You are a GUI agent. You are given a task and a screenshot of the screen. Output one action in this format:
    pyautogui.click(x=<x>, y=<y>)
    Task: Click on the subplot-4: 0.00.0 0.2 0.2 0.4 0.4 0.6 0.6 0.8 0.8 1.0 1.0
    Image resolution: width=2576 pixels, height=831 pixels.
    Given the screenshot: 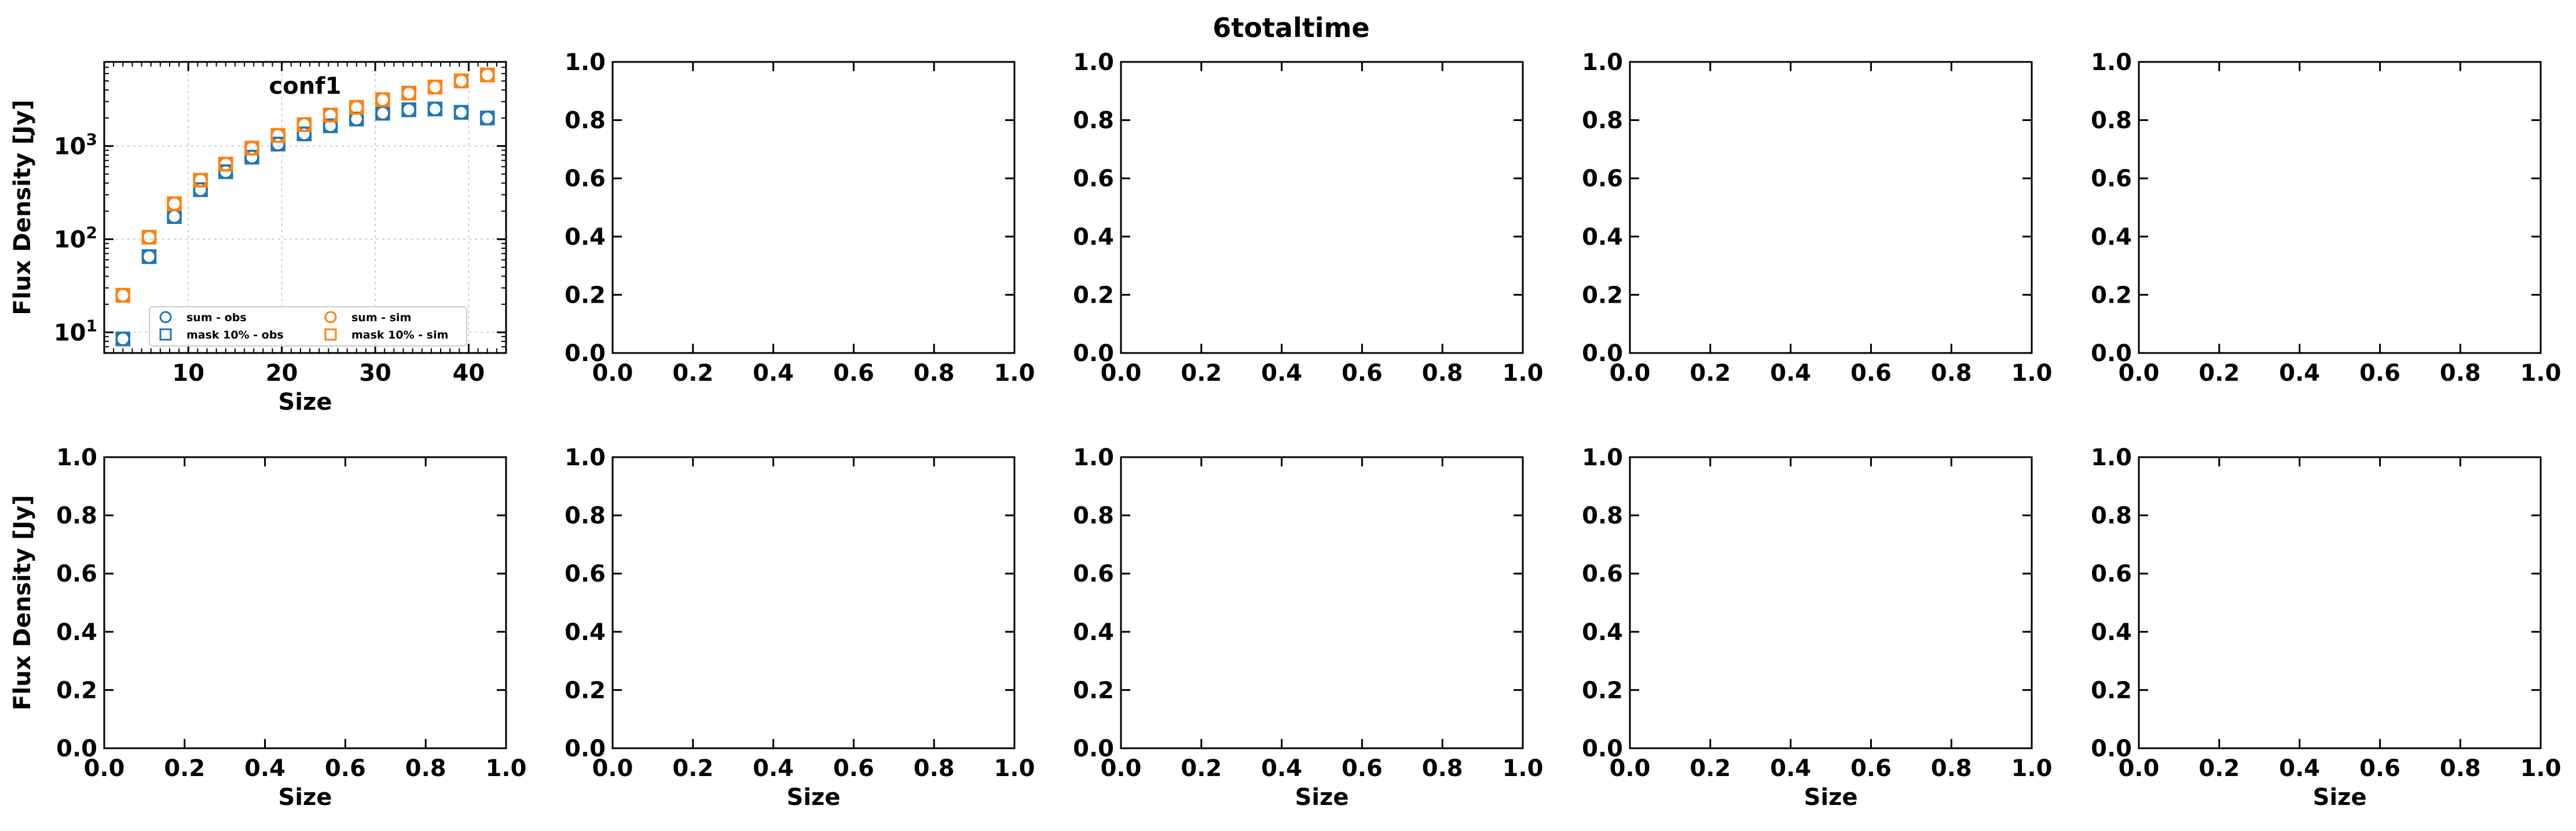 What is the action you would take?
    pyautogui.click(x=1817, y=218)
    